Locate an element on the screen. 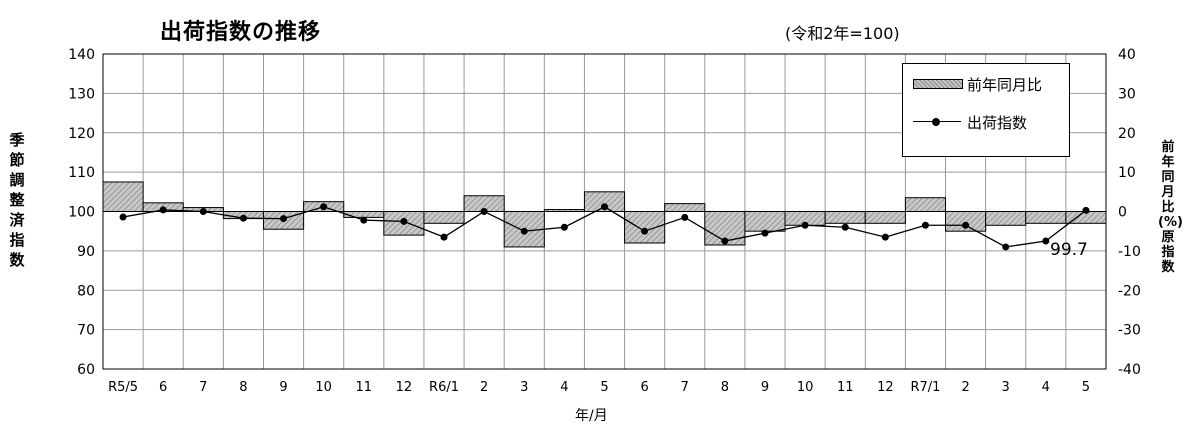 The width and height of the screenshot is (1185, 427). legend: 前年同月比 出荷指数 is located at coordinates (986, 110).